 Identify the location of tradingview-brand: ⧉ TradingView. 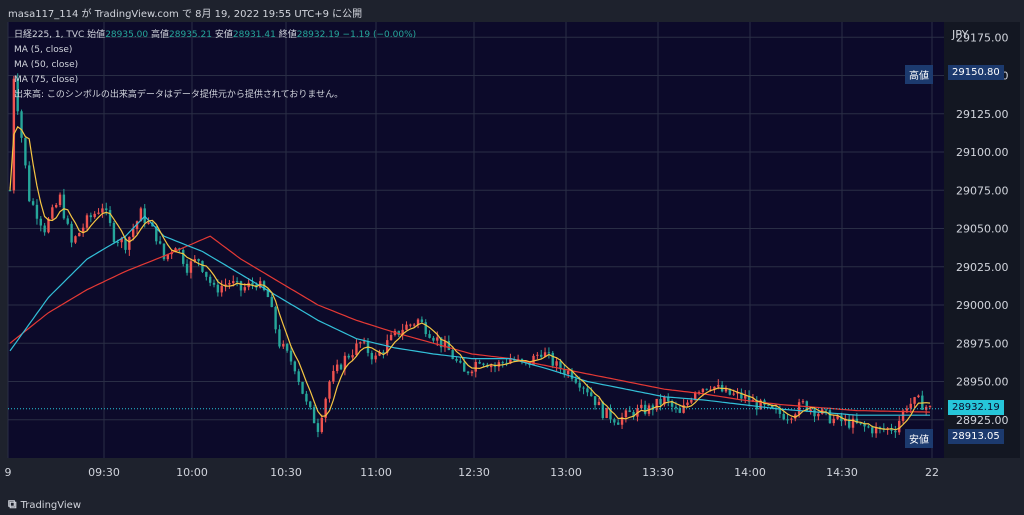
(44, 504).